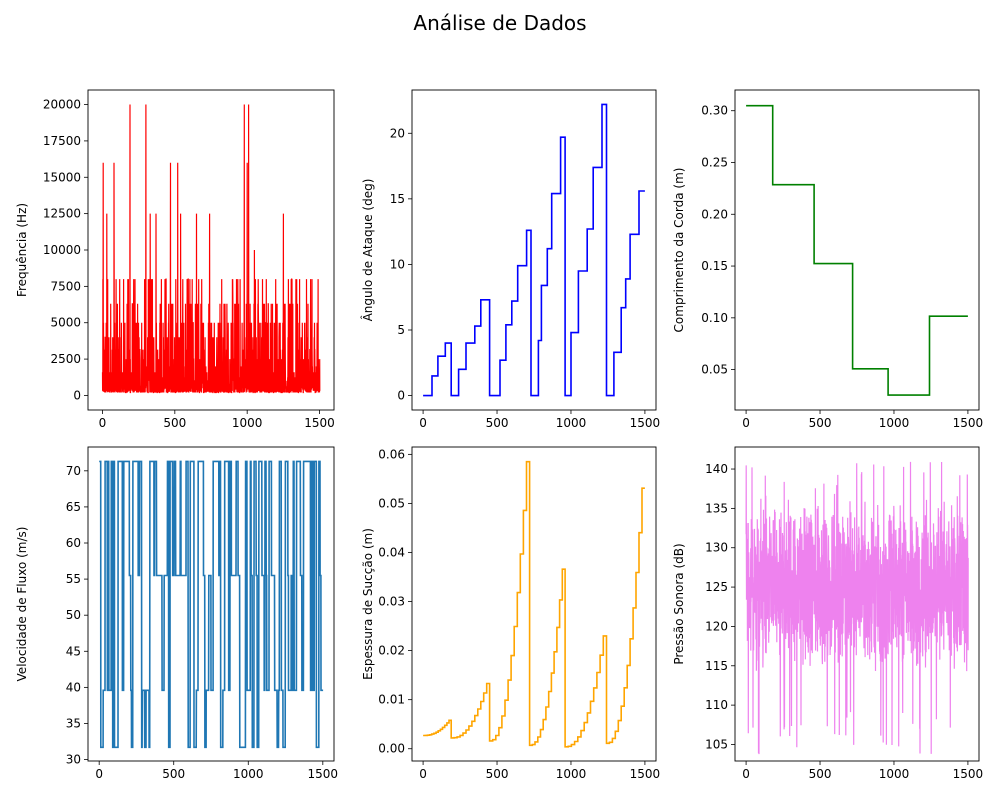  I want to click on y-axis-label: Pressão Sonora (dB), so click(679, 603).